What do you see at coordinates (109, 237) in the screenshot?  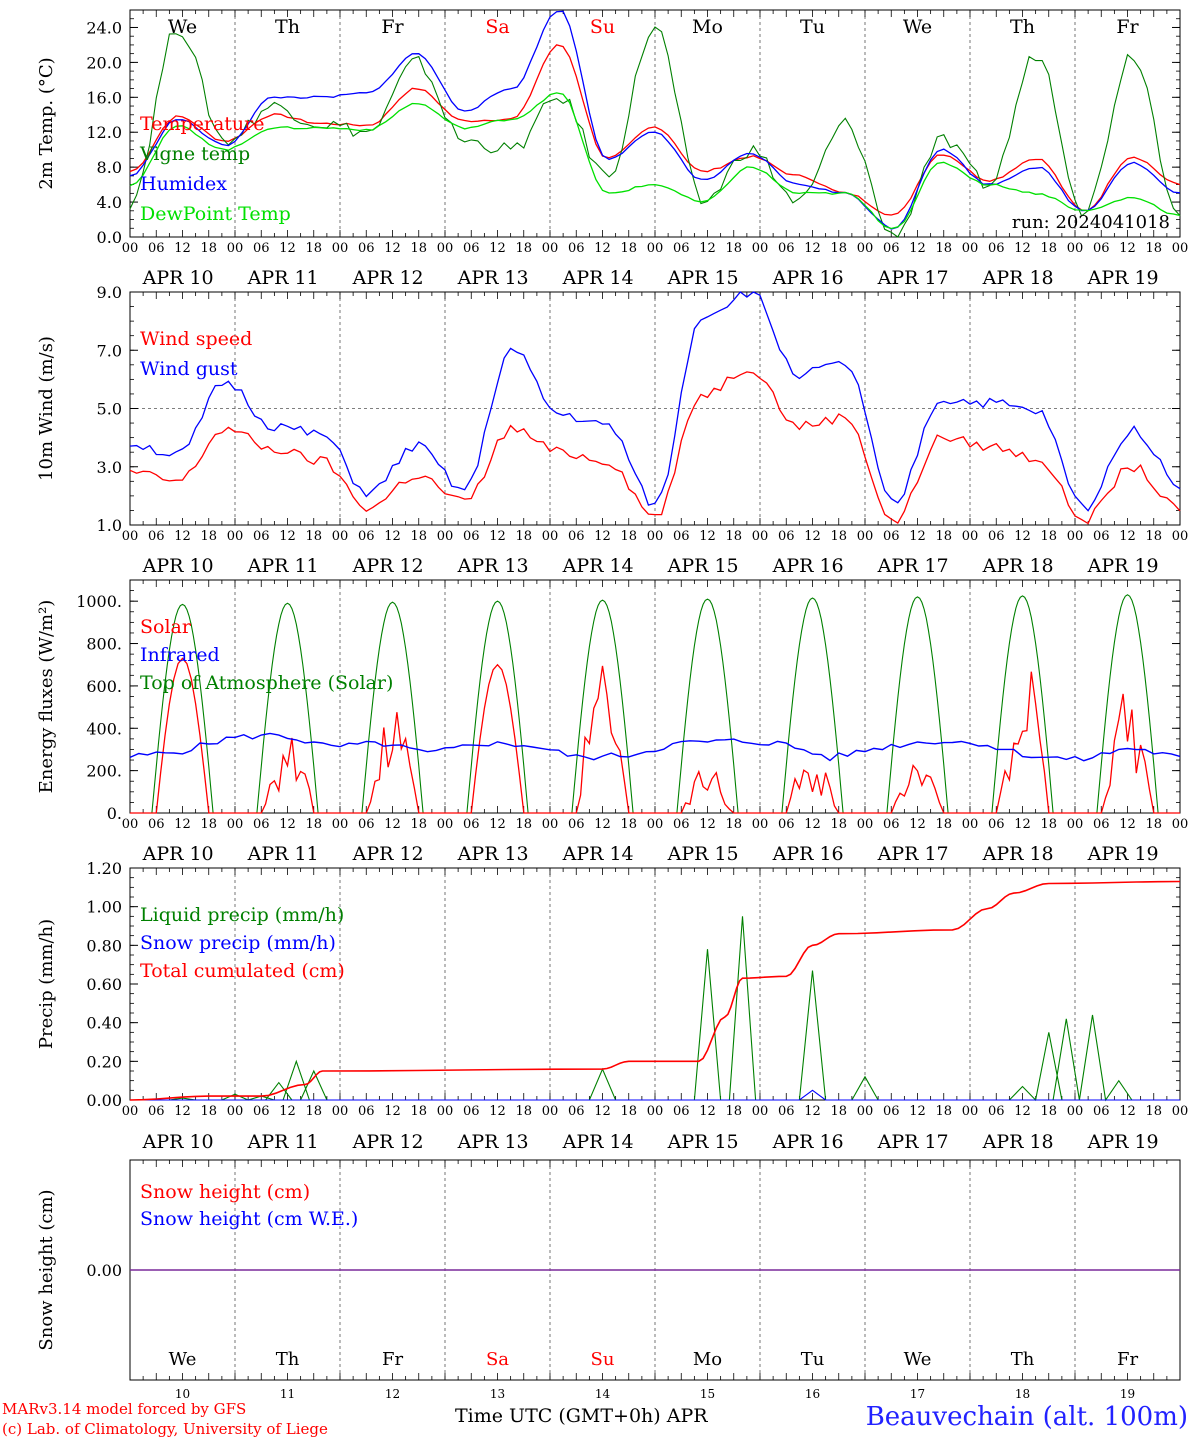 I see `y-tick-label: 0.0` at bounding box center [109, 237].